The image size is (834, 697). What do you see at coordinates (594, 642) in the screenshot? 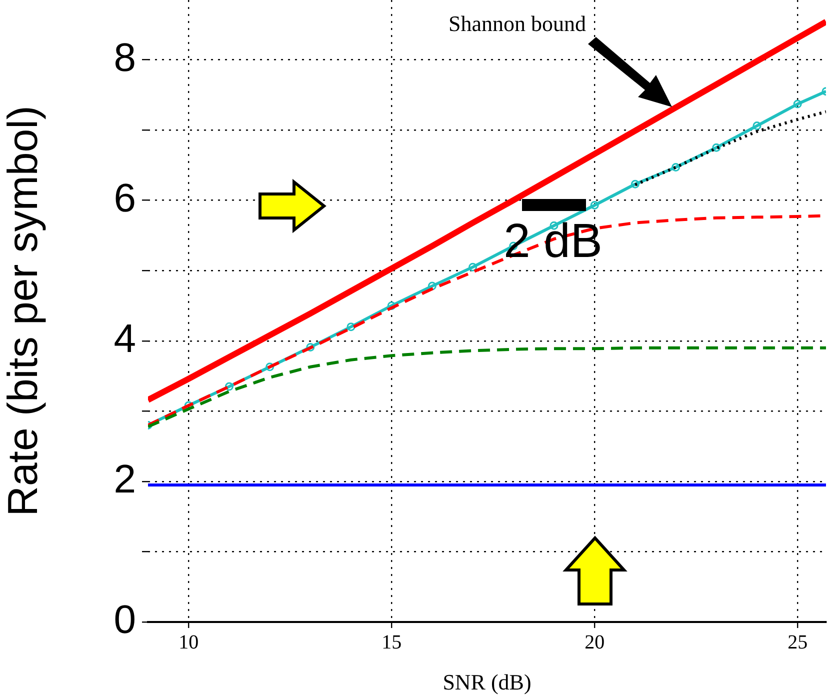
I see `x-tick-label: 20` at bounding box center [594, 642].